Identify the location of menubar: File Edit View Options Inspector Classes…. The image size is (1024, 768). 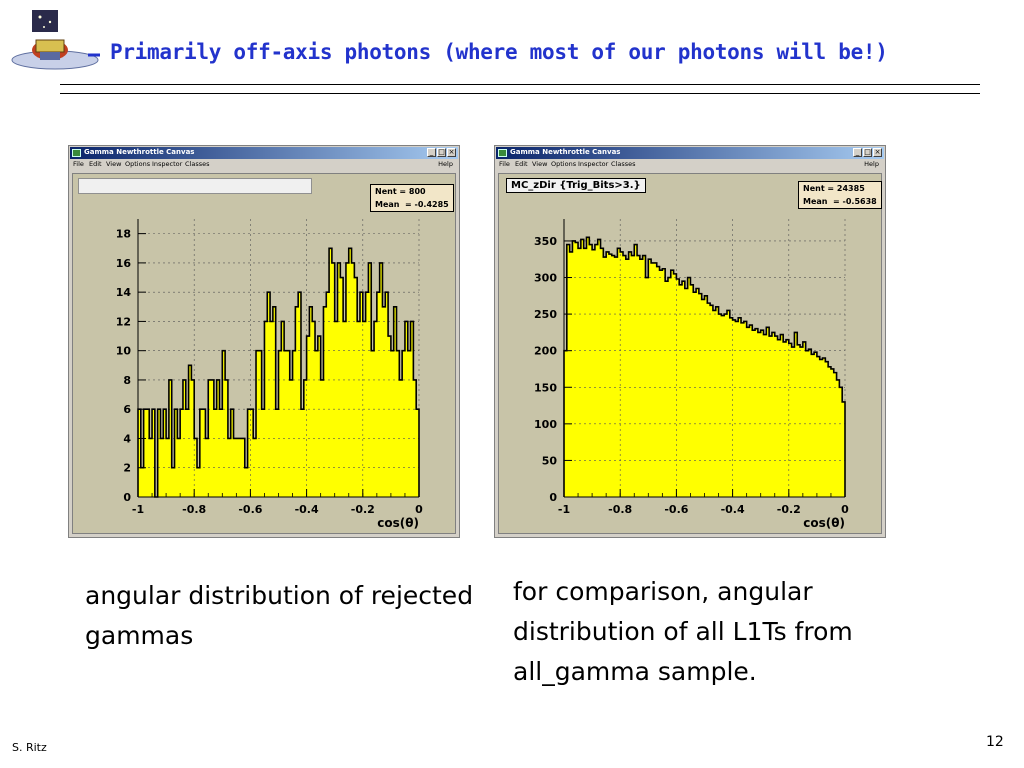
(264, 165).